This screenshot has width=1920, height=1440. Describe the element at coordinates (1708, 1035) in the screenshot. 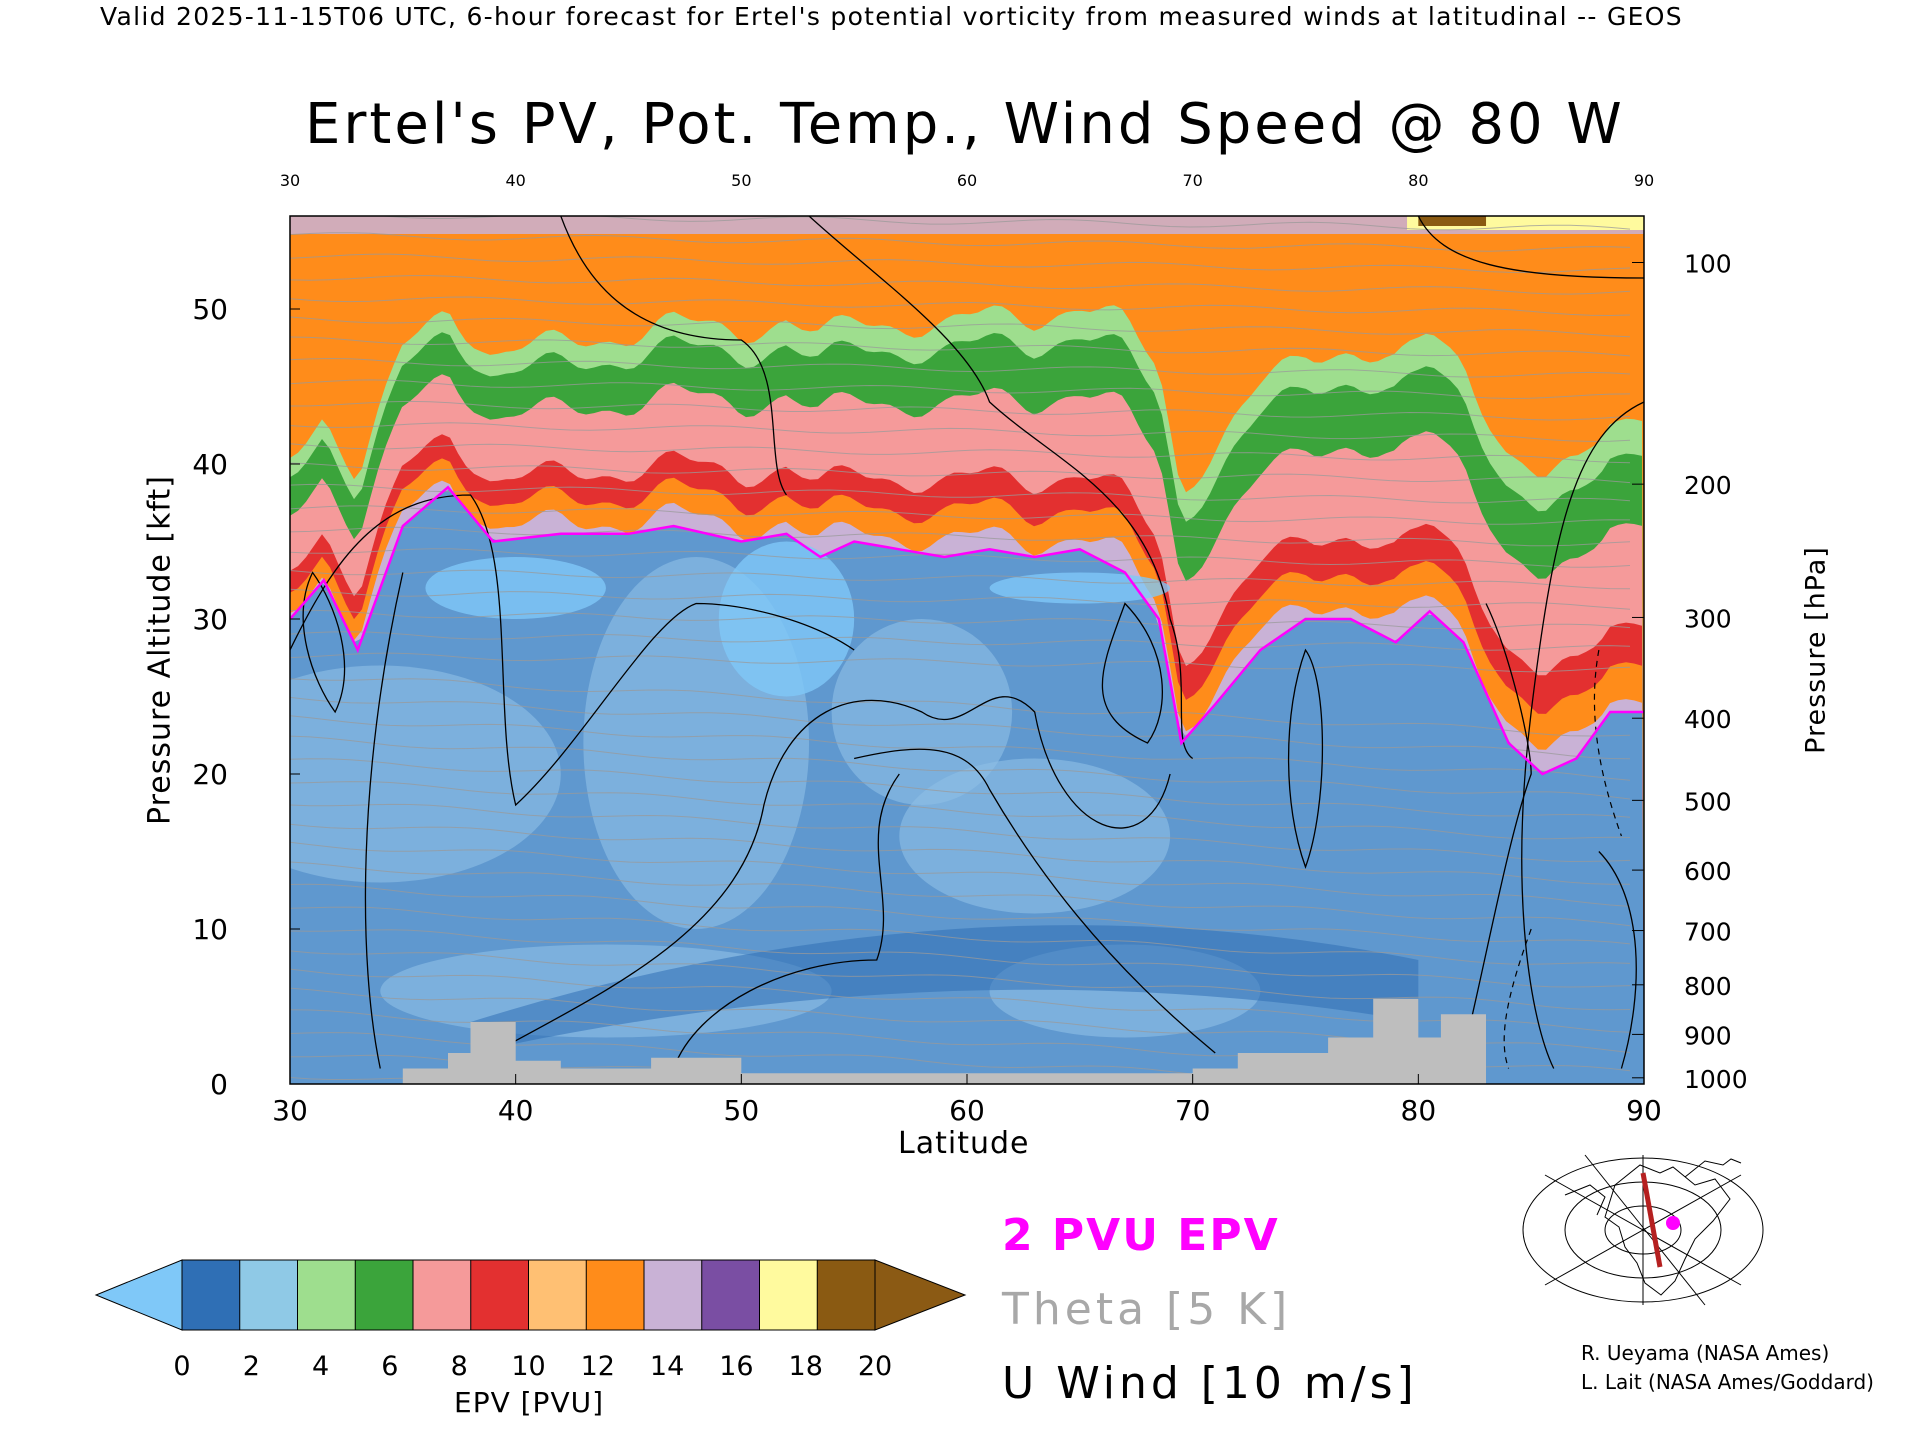

I see `y-tick-label-right: 900` at that location.